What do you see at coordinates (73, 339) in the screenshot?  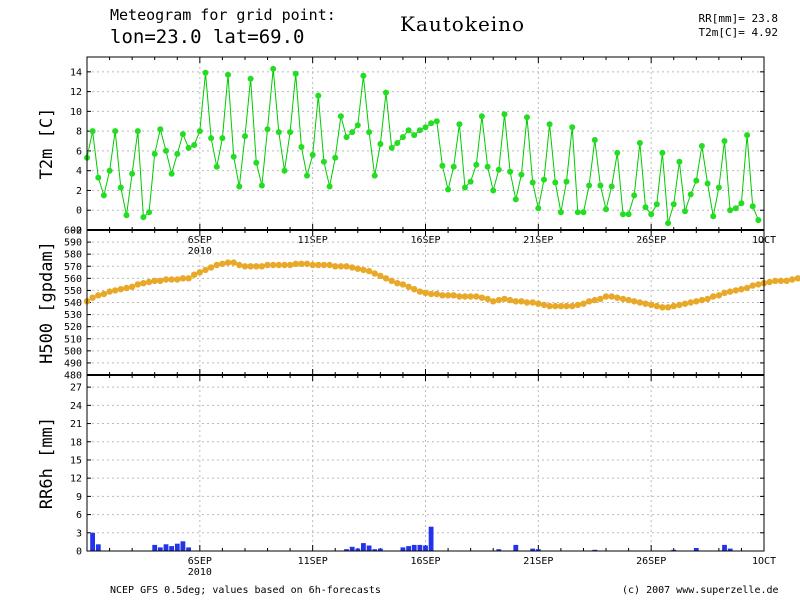 I see `y-tick-label: 510` at bounding box center [73, 339].